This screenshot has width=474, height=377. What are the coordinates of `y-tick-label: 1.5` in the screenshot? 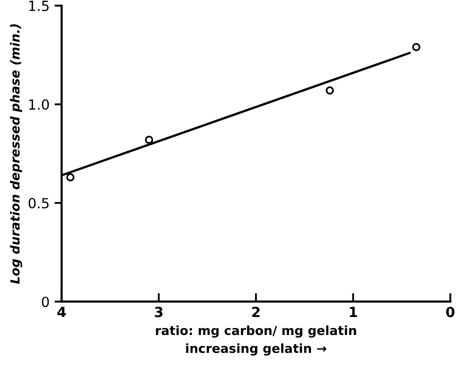 It's located at (39, 6).